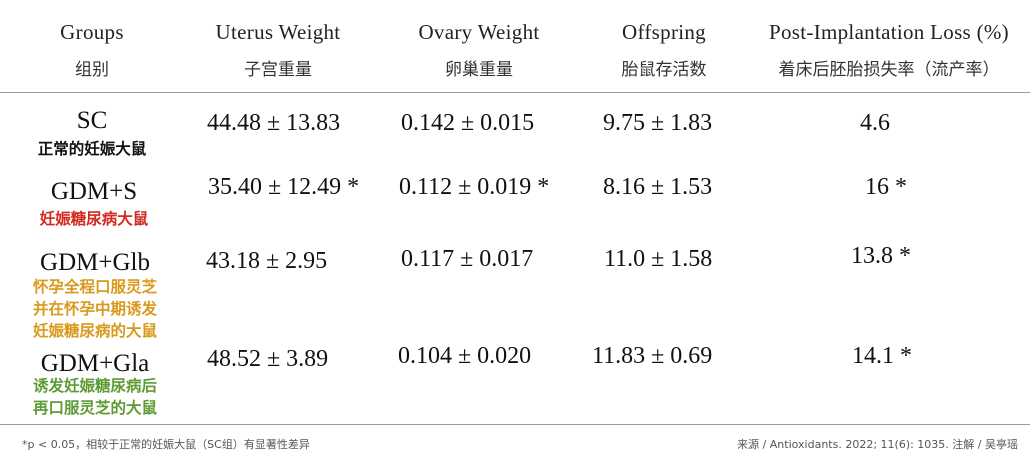 The image size is (1030, 462). I want to click on uterus-weight-value: 35.40 ± 12.49 *, so click(284, 187).